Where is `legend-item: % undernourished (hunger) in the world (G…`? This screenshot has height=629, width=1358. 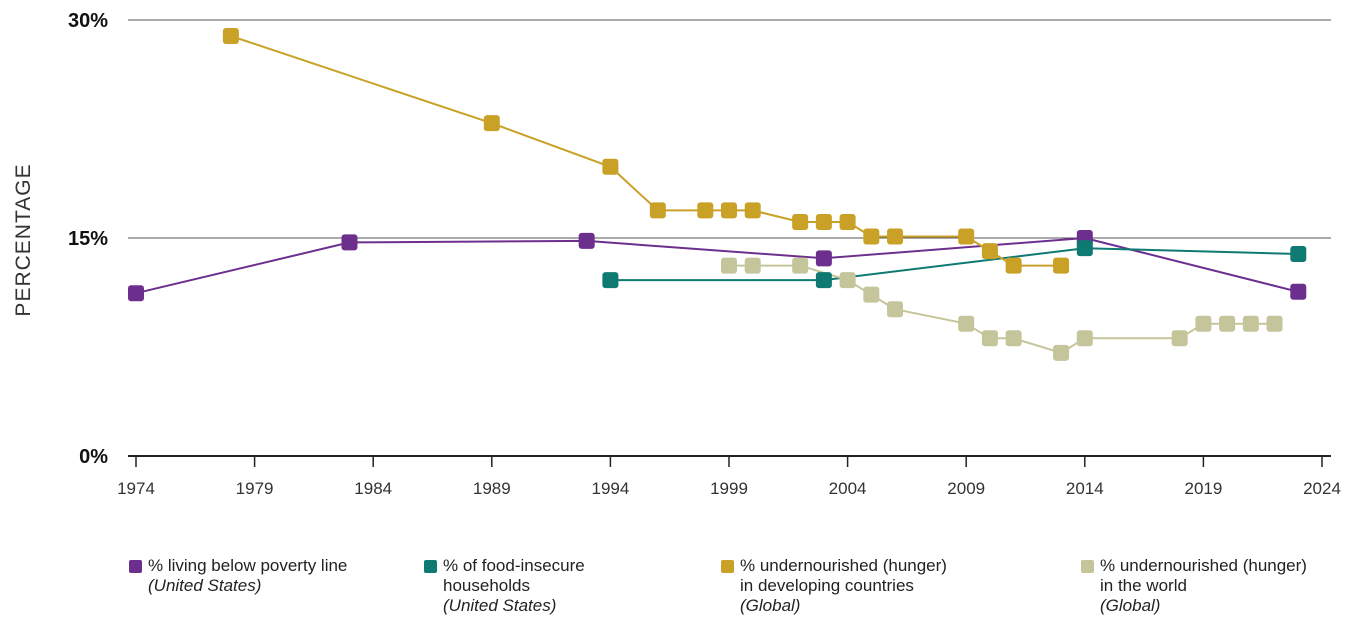
legend-item: % undernourished (hunger) in the world (G… is located at coordinates (1195, 586).